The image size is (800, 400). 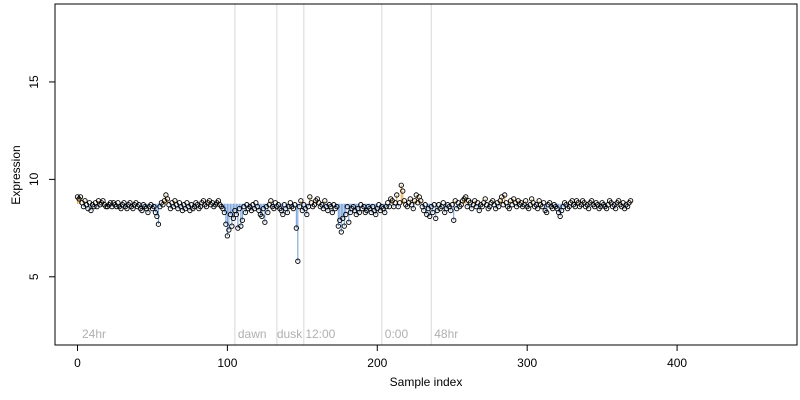 What do you see at coordinates (94, 334) in the screenshot?
I see `region-label-0: 24hr` at bounding box center [94, 334].